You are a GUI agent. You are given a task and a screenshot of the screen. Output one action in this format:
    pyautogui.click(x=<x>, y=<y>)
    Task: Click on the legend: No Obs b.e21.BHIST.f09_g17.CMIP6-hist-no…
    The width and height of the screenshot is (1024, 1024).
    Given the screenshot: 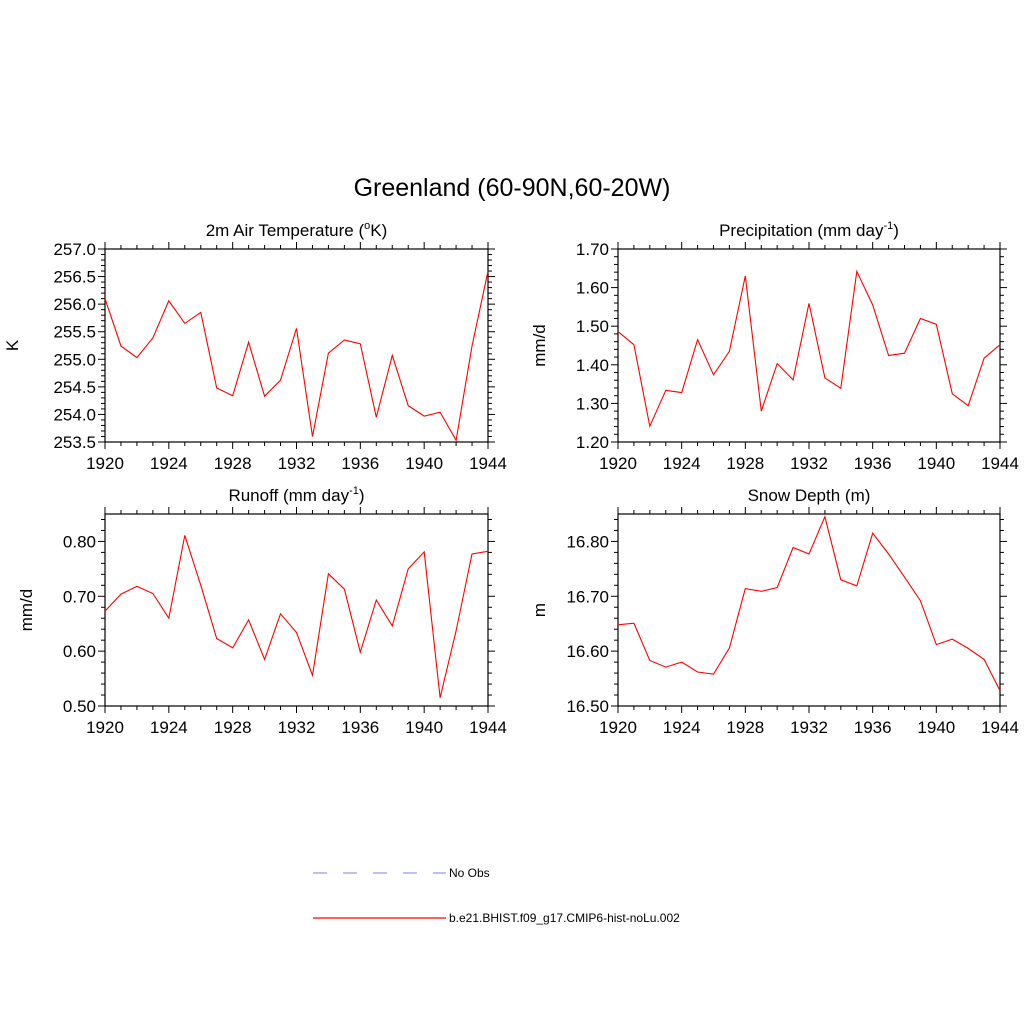 What is the action you would take?
    pyautogui.click(x=496, y=895)
    